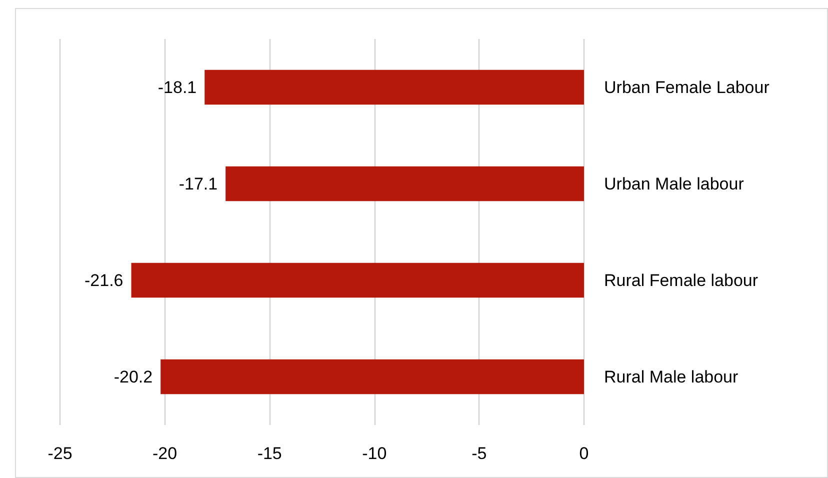 Image resolution: width=828 pixels, height=478 pixels. I want to click on y-tick-label: Urban Female Labour, so click(687, 87).